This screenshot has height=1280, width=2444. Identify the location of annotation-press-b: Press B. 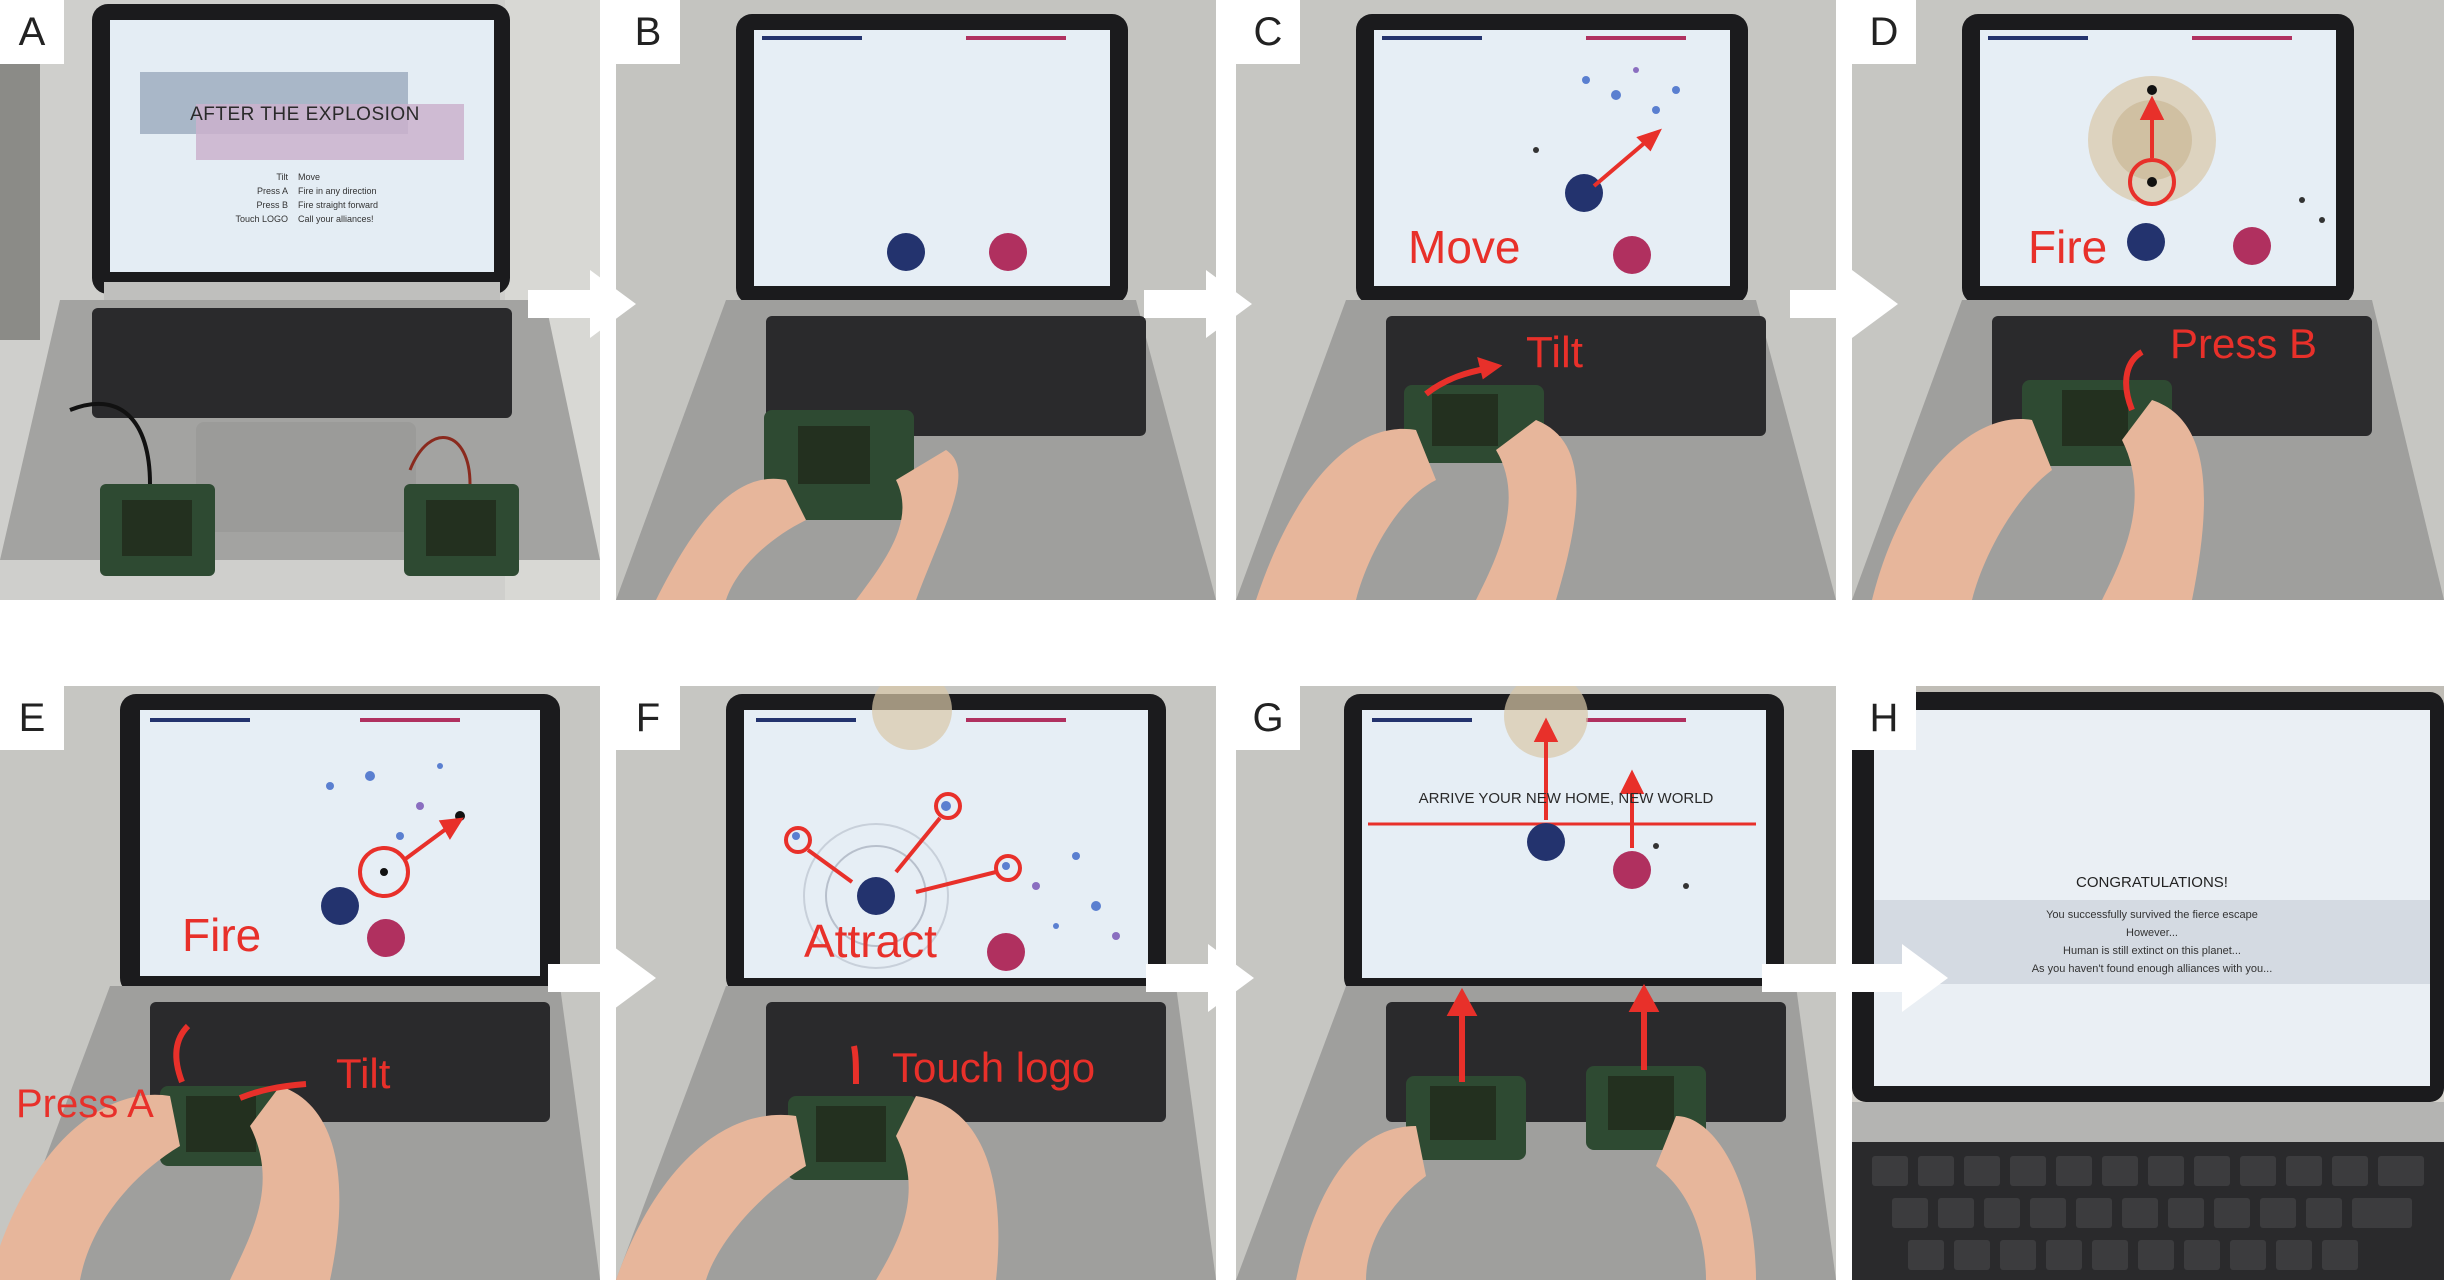
(2244, 343).